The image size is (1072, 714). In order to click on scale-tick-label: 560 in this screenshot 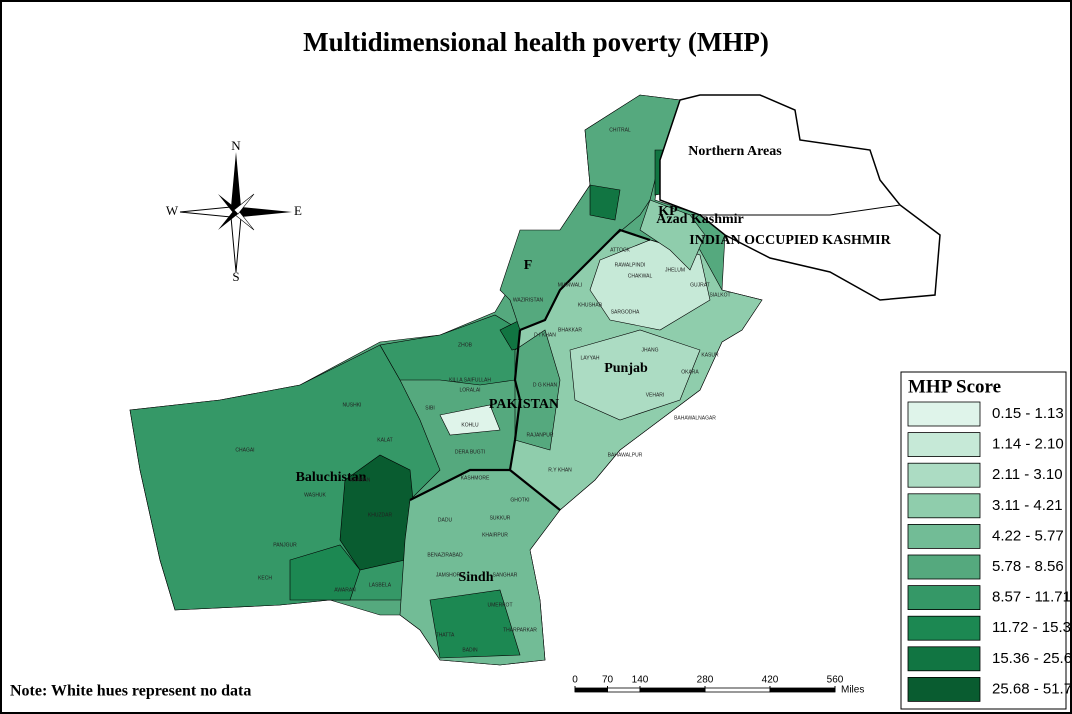, I will do `click(835, 680)`.